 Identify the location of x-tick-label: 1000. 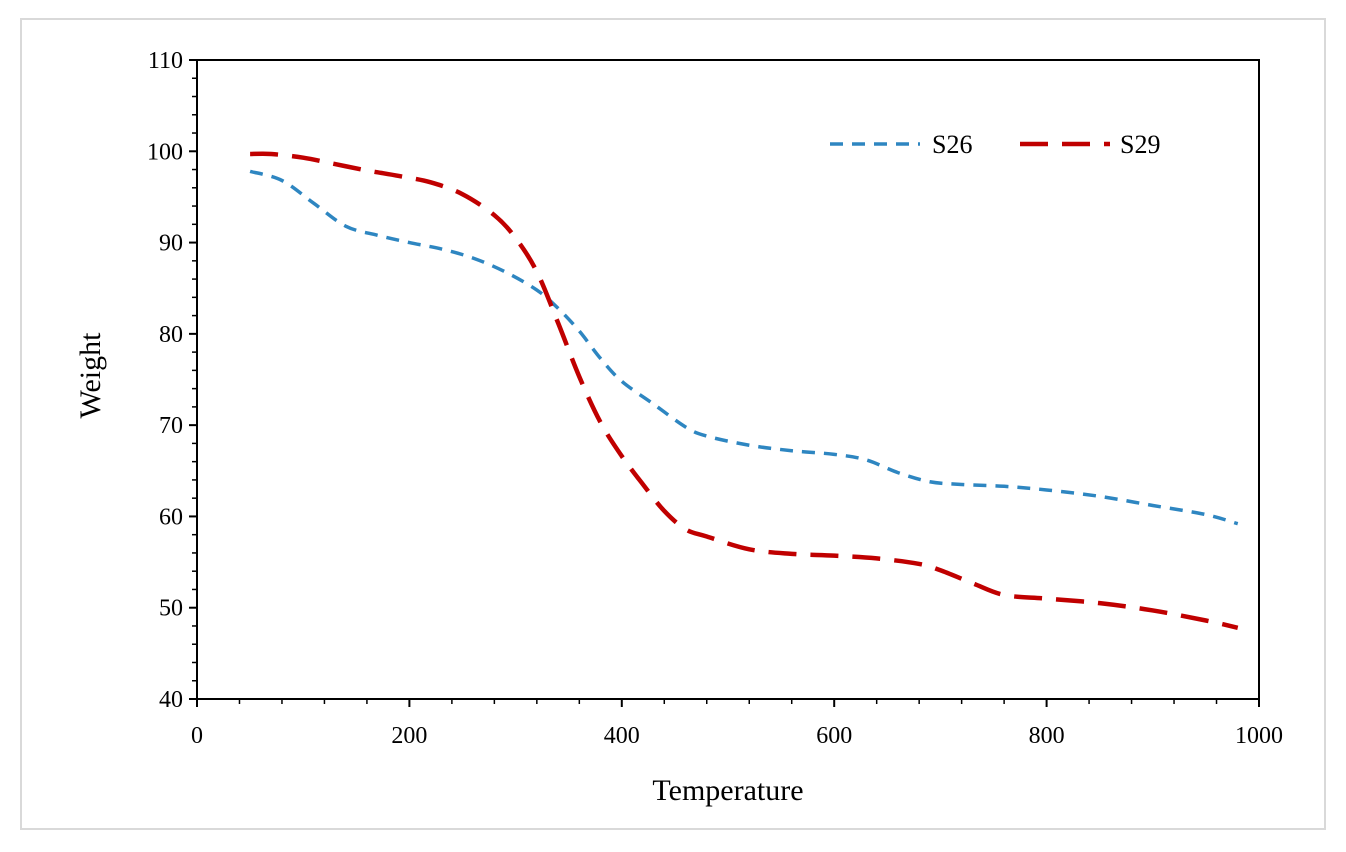
(1259, 736).